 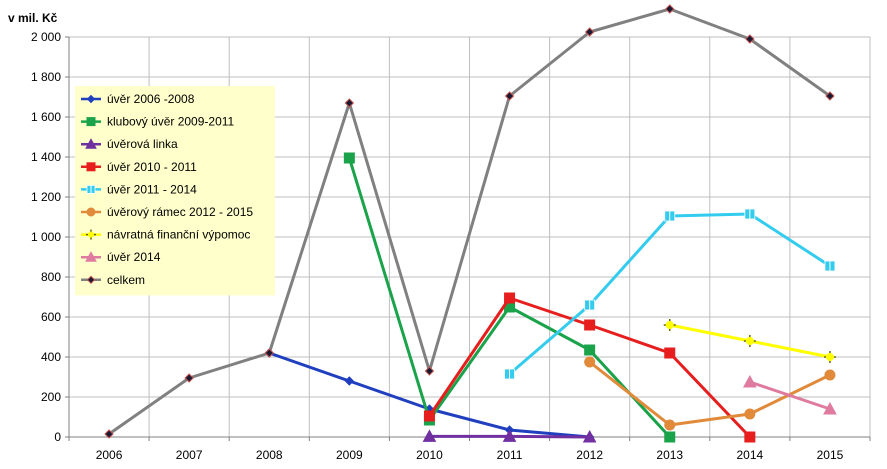 What do you see at coordinates (152, 167) in the screenshot?
I see `legend-label: úvěr 2010 - 2011` at bounding box center [152, 167].